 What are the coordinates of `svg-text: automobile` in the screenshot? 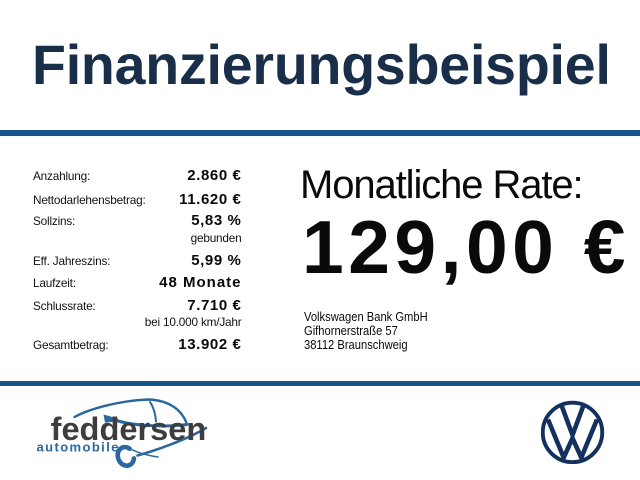 It's located at (78, 447).